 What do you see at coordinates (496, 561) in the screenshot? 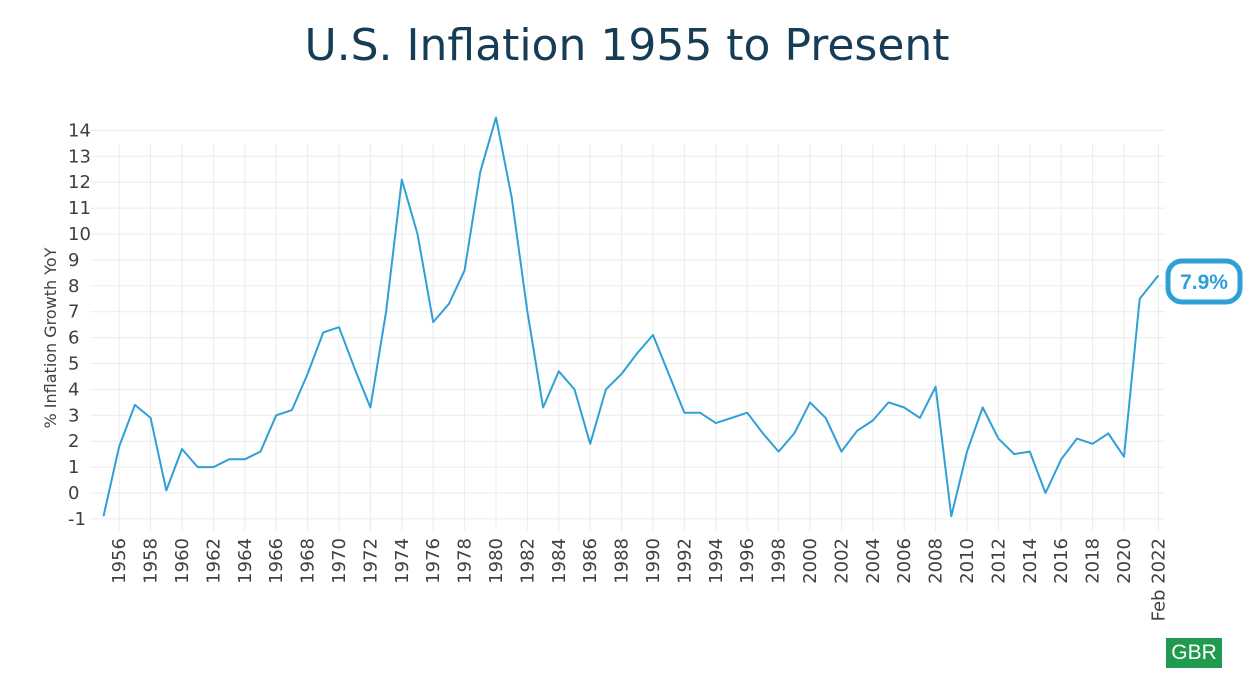
I see `x-tick-label: 1980` at bounding box center [496, 561].